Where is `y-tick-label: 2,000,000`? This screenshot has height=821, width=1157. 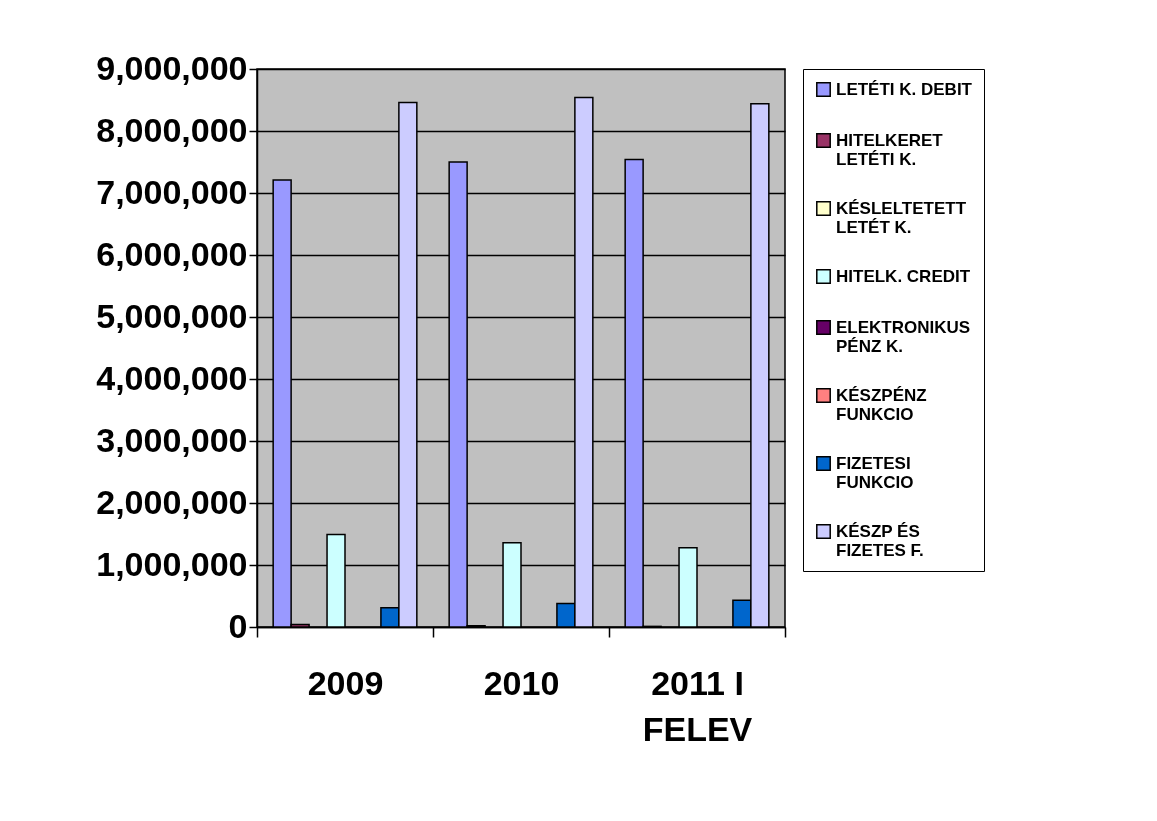
y-tick-label: 2,000,000 is located at coordinates (172, 501).